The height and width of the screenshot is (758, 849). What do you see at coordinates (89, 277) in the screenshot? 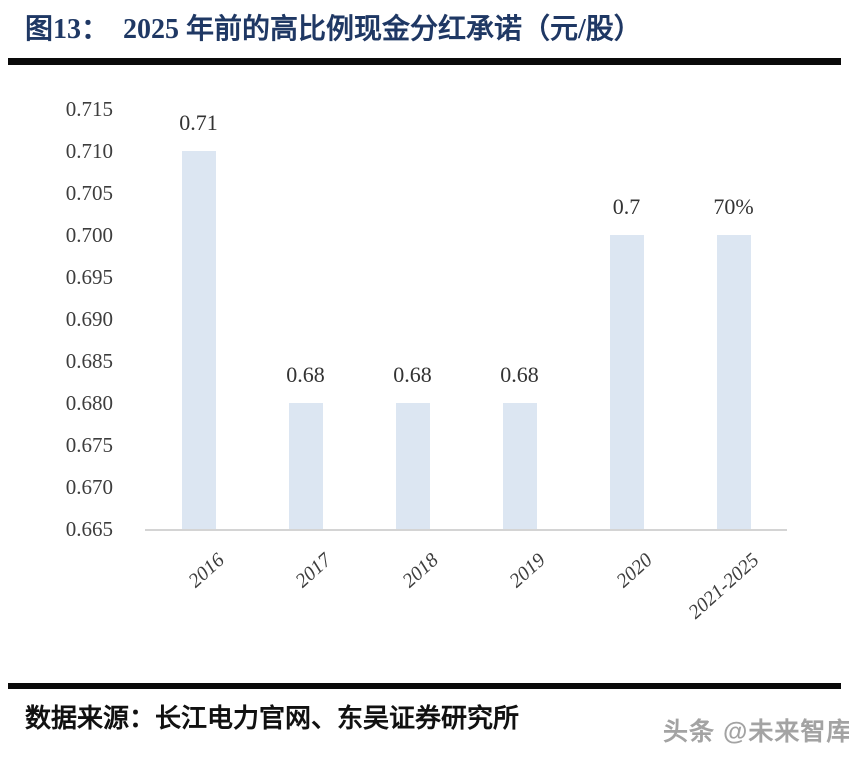
I see `y-axis-tick-label: 0.695` at bounding box center [89, 277].